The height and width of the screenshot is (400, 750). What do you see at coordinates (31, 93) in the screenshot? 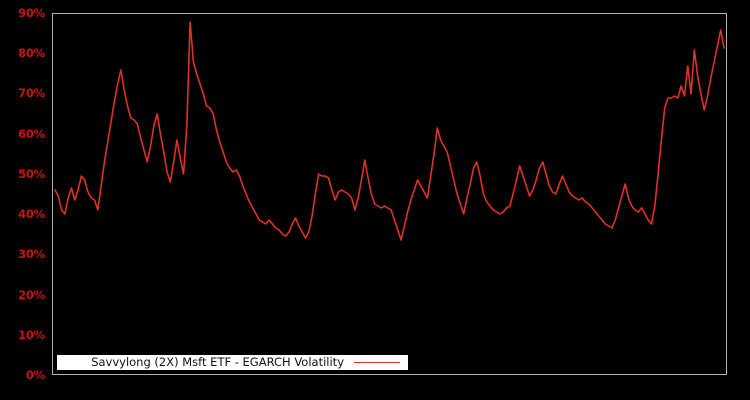
I see `y-tick-label: 70%` at bounding box center [31, 93].